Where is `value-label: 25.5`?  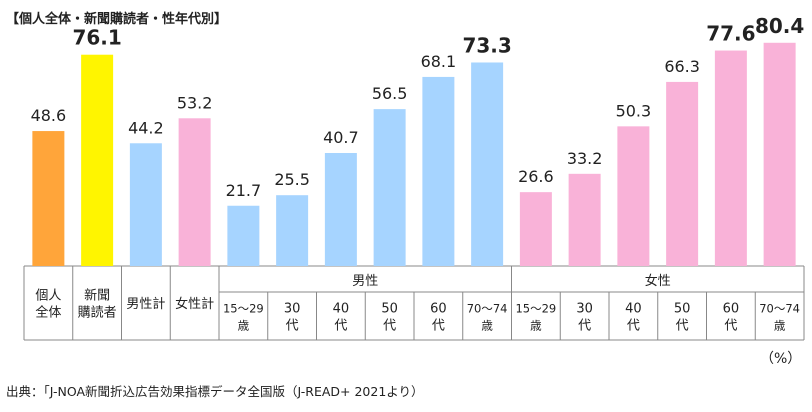
value-label: 25.5 is located at coordinates (292, 179).